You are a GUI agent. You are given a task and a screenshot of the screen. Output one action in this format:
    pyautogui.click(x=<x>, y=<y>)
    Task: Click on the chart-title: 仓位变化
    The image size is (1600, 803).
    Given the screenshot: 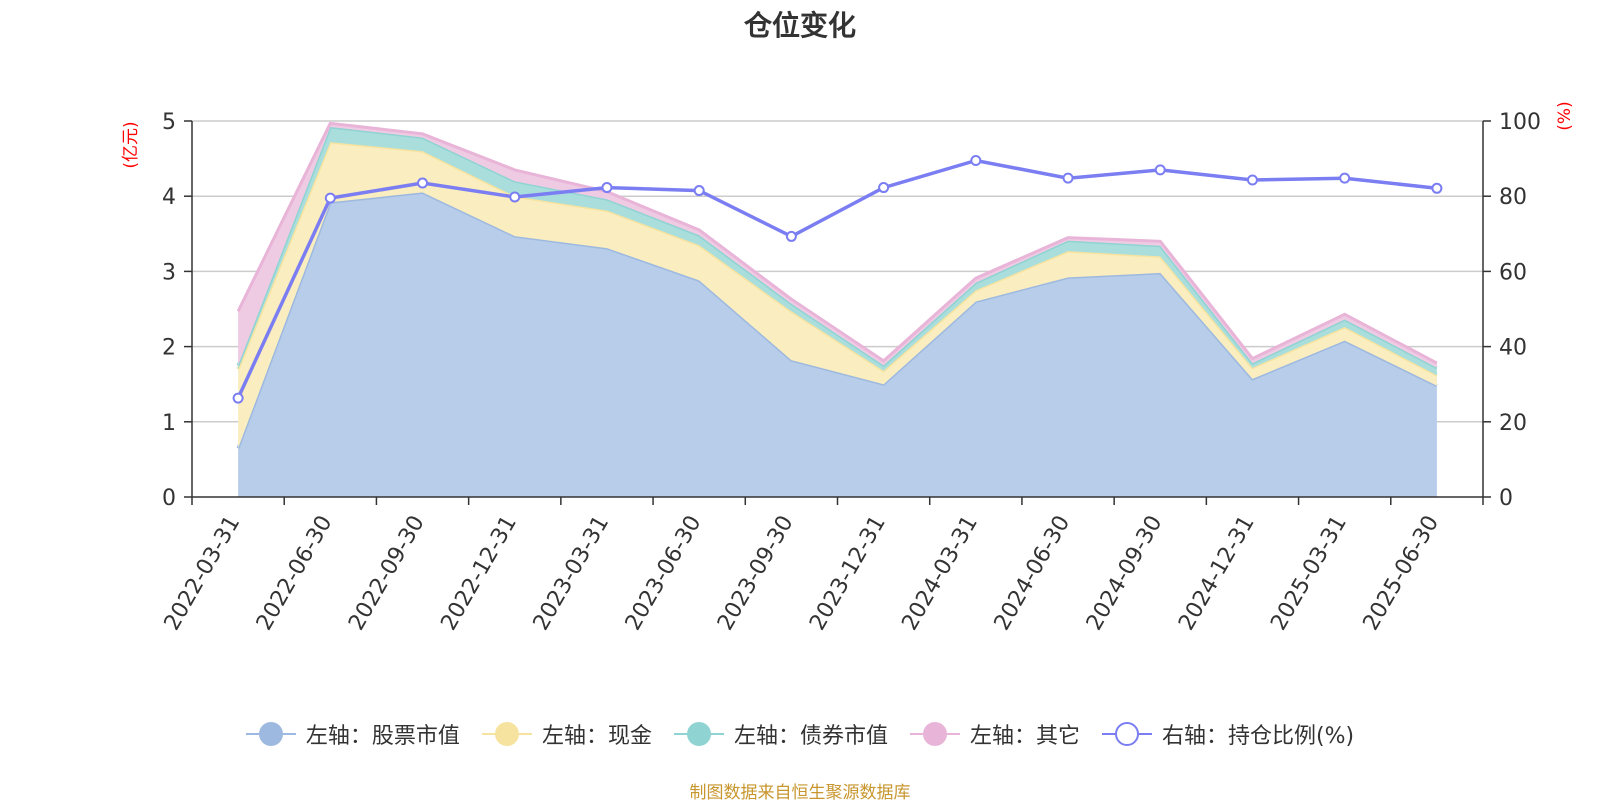 What is the action you would take?
    pyautogui.click(x=799, y=25)
    